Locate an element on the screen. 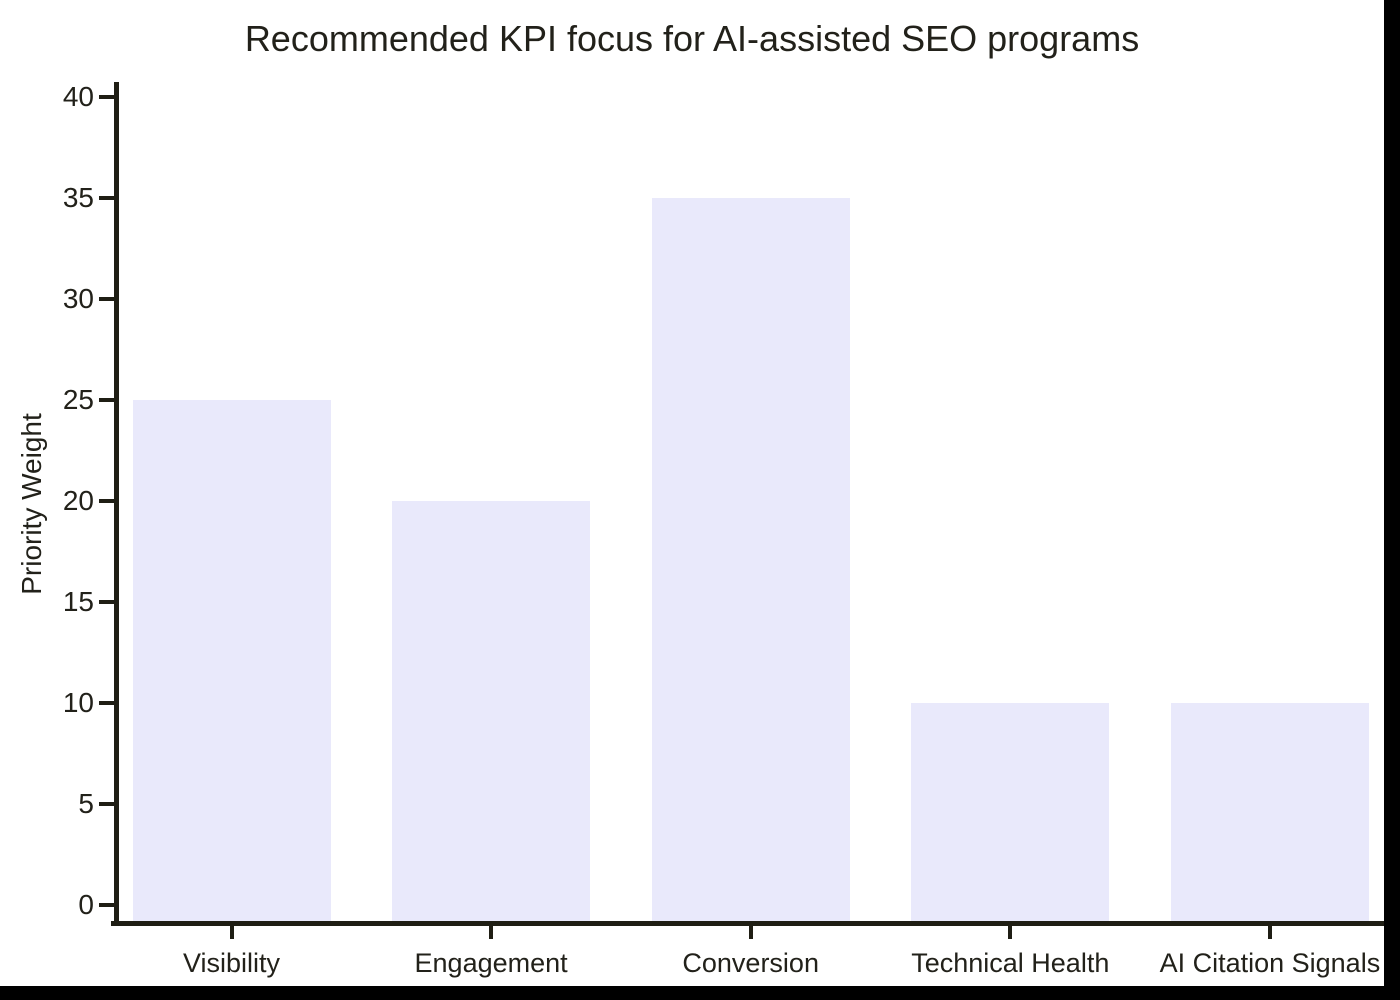 This screenshot has width=1400, height=1000. y-tick-label: 15 is located at coordinates (78, 601).